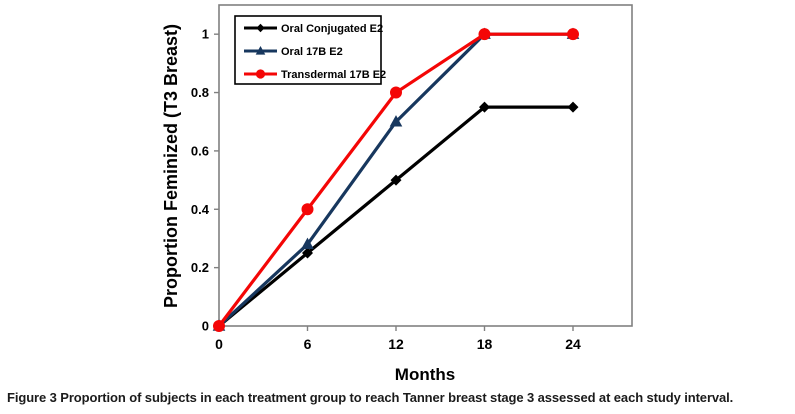 Image resolution: width=795 pixels, height=414 pixels. I want to click on data-point-oral-conjugated-e2-6mo, so click(307, 253).